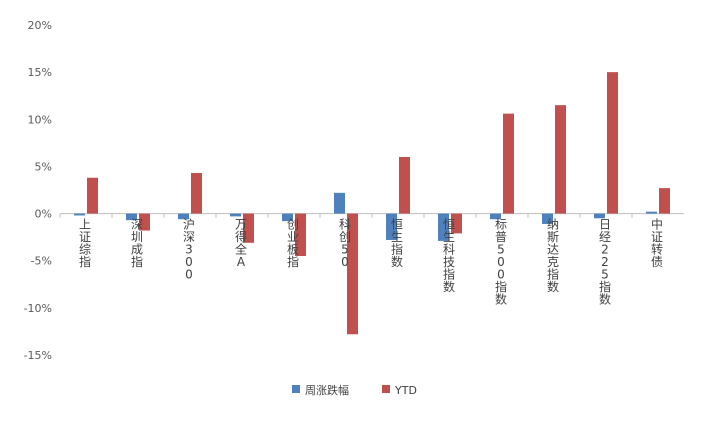 The height and width of the screenshot is (422, 704). Describe the element at coordinates (137, 243) in the screenshot. I see `x-category-label: 深圳成指` at that location.